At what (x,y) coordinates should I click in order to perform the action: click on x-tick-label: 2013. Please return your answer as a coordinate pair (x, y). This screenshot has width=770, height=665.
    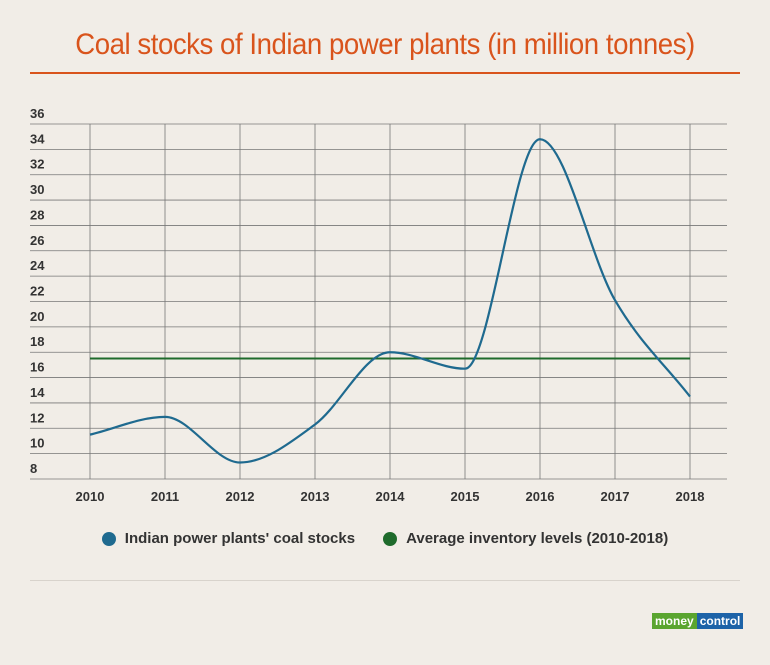
    Looking at the image, I should click on (315, 496).